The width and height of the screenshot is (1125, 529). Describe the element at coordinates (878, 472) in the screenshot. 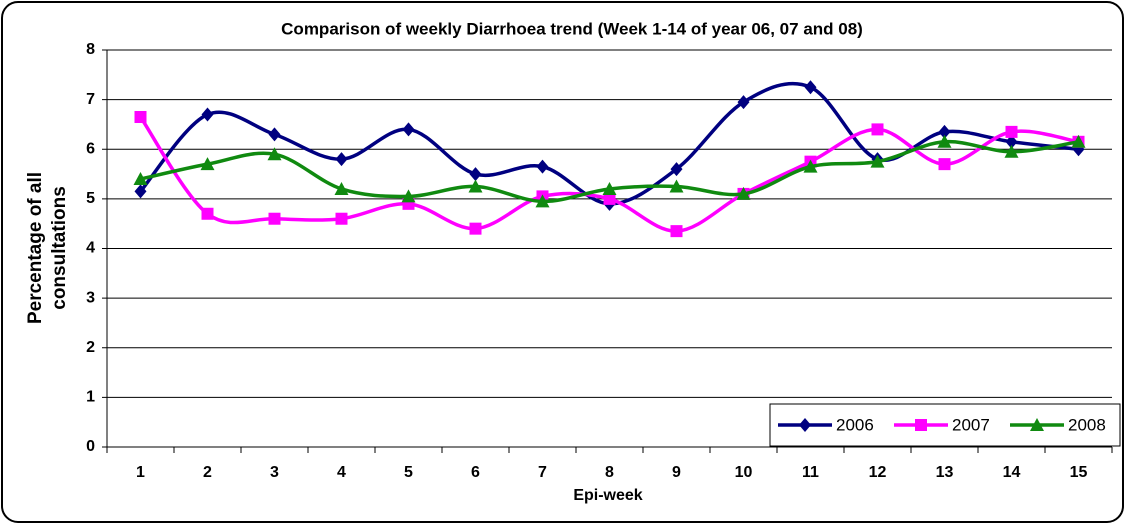

I see `x-tick-label: 12` at that location.